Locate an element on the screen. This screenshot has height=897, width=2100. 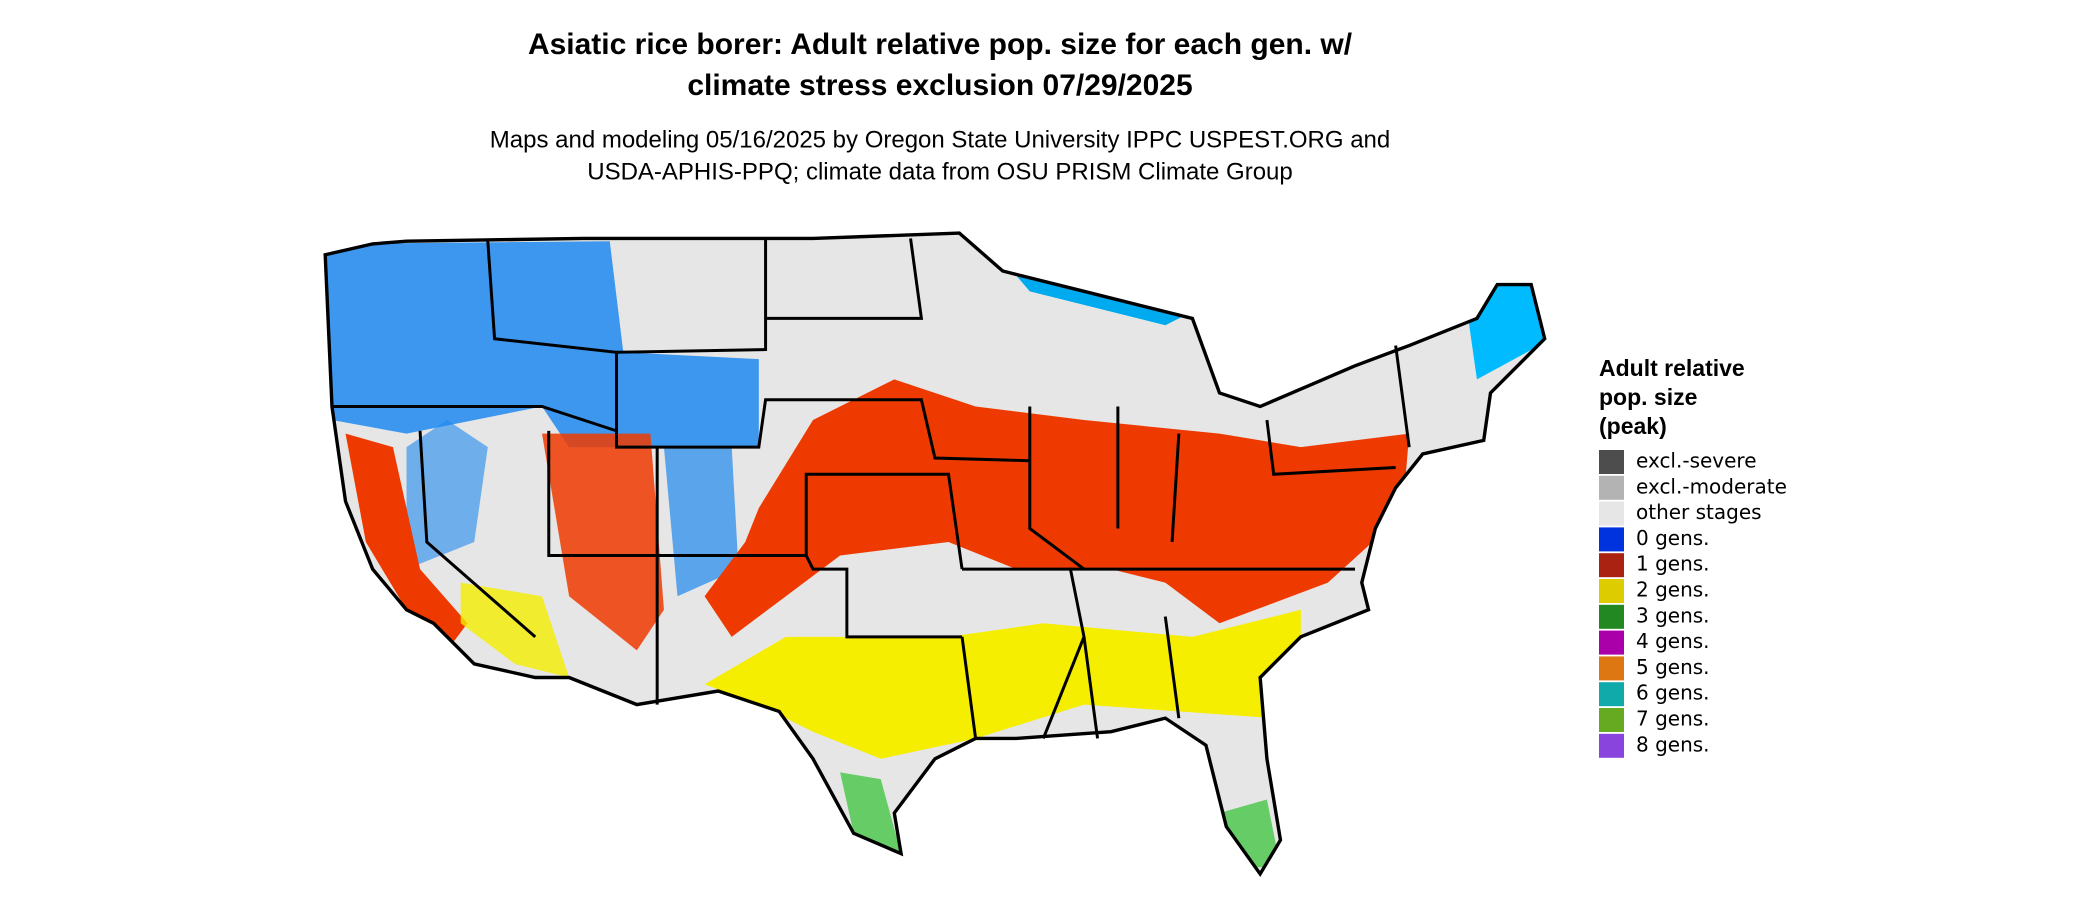
legend-label: 8 gens. is located at coordinates (1673, 744).